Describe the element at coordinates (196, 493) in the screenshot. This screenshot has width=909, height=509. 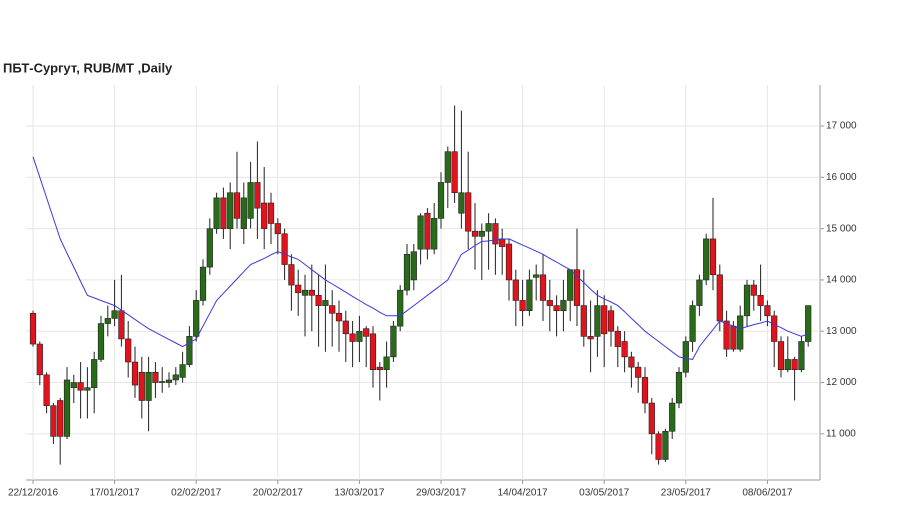
I see `x-tick-label: 02/02/2017` at that location.